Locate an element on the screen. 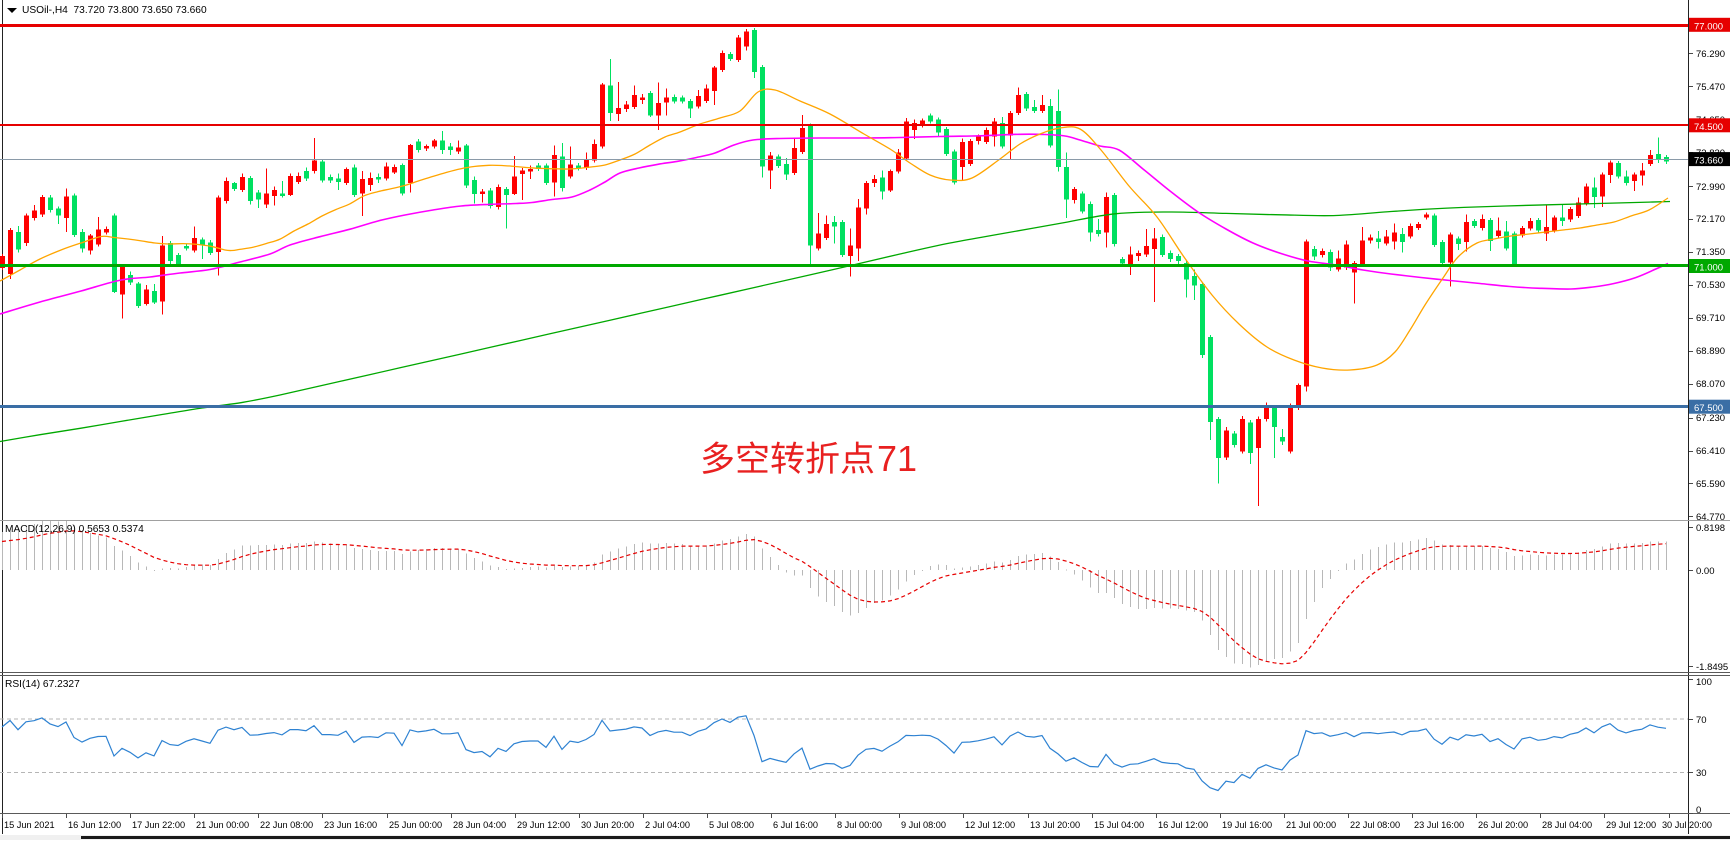 The width and height of the screenshot is (1730, 845). svg-text: 23 Jul 16:00 is located at coordinates (1439, 825).